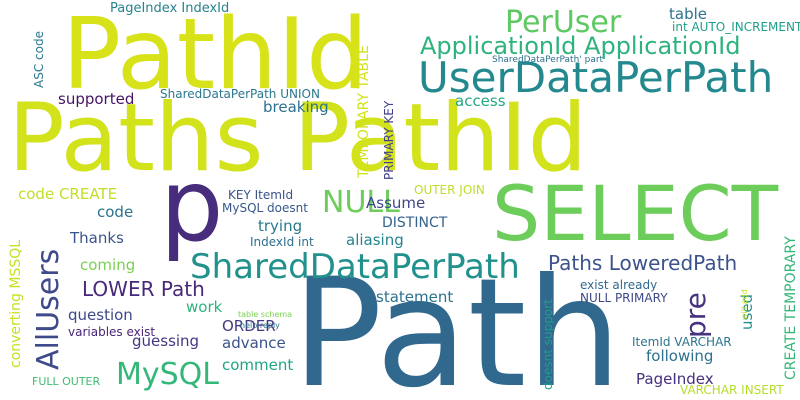 The image size is (800, 400). Describe the element at coordinates (624, 298) in the screenshot. I see `word-null-primary: NULL PRIMARY` at that location.